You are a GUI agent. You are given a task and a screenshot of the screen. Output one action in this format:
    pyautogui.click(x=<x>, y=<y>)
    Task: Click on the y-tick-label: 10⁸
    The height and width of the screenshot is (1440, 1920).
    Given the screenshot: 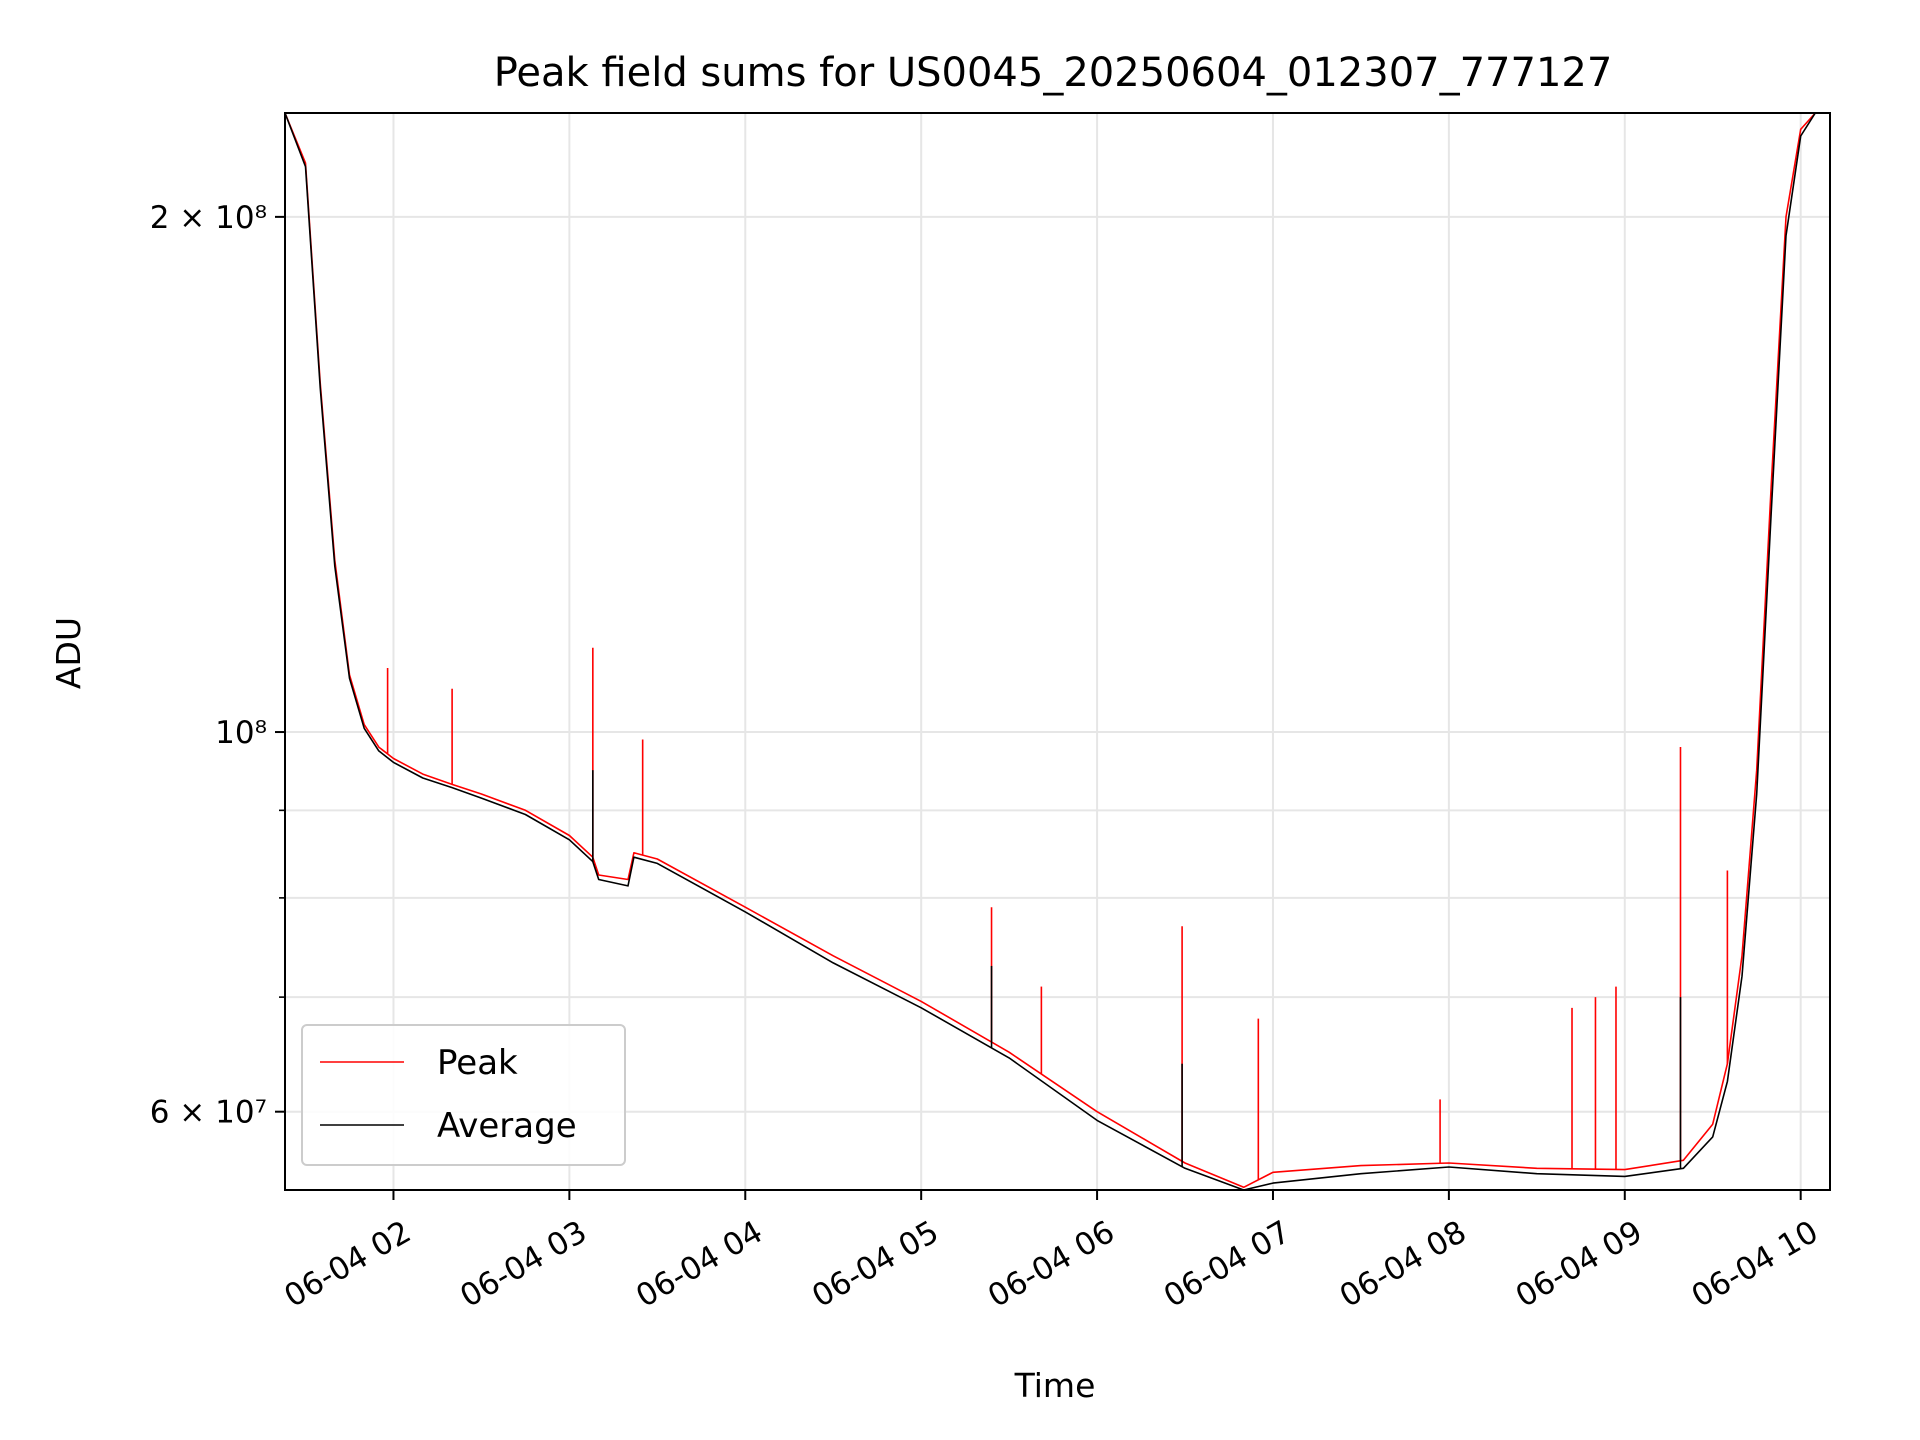 What is the action you would take?
    pyautogui.click(x=241, y=733)
    